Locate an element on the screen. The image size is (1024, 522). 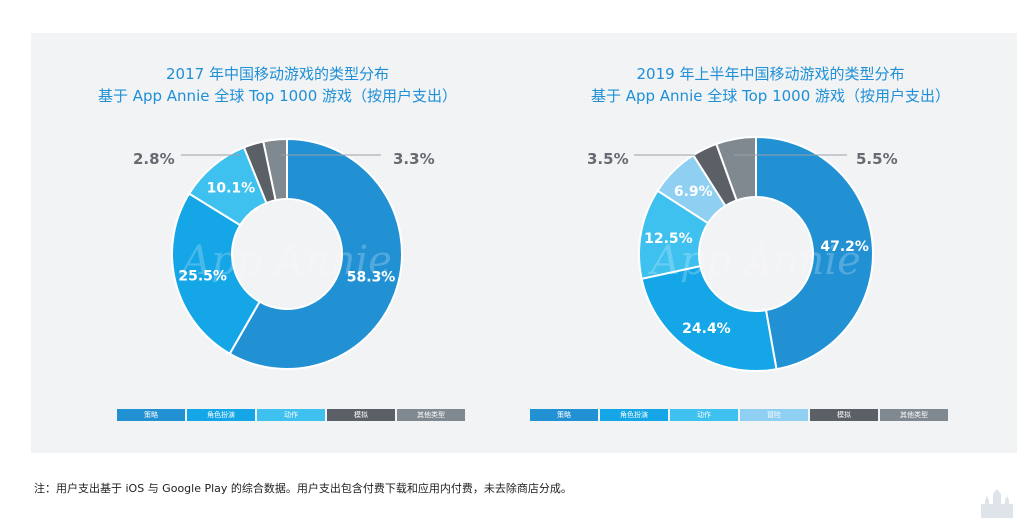
slice-value-label: 2.8% is located at coordinates (154, 159).